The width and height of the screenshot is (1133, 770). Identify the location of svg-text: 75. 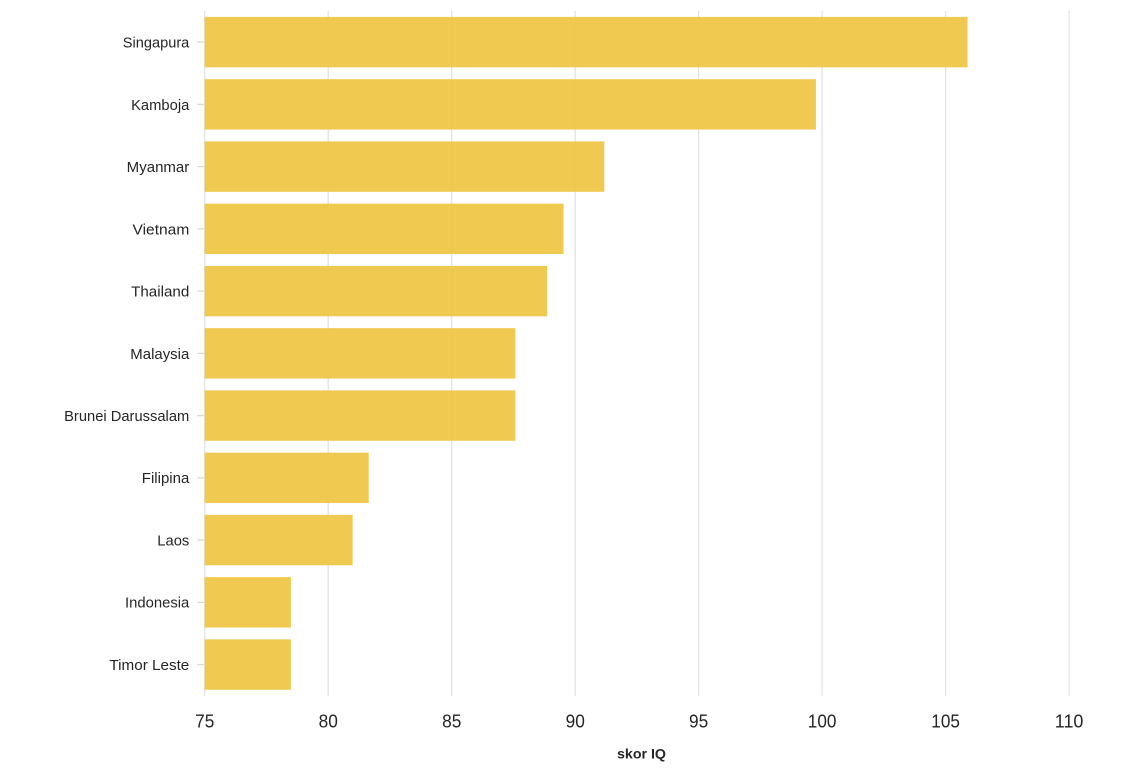
(204, 722).